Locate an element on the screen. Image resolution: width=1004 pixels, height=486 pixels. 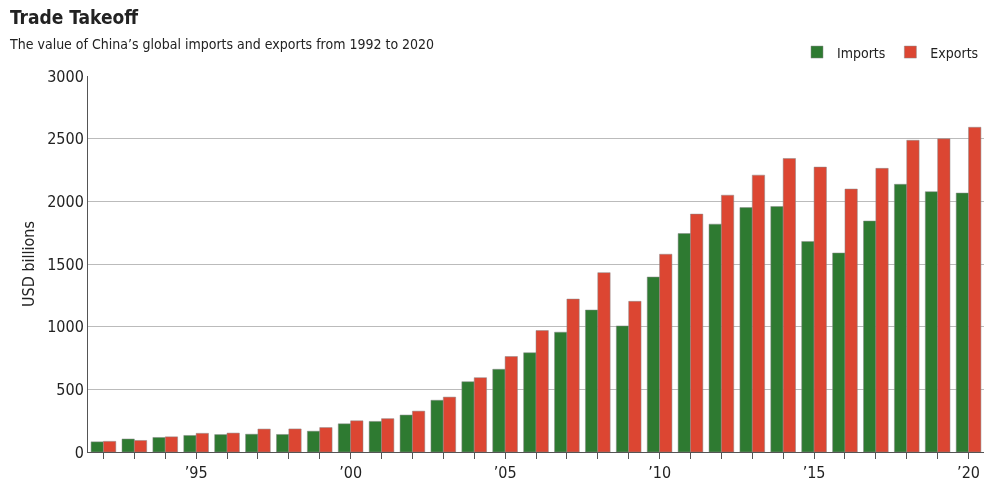
y-tick-label: 3000 is located at coordinates (65, 76).